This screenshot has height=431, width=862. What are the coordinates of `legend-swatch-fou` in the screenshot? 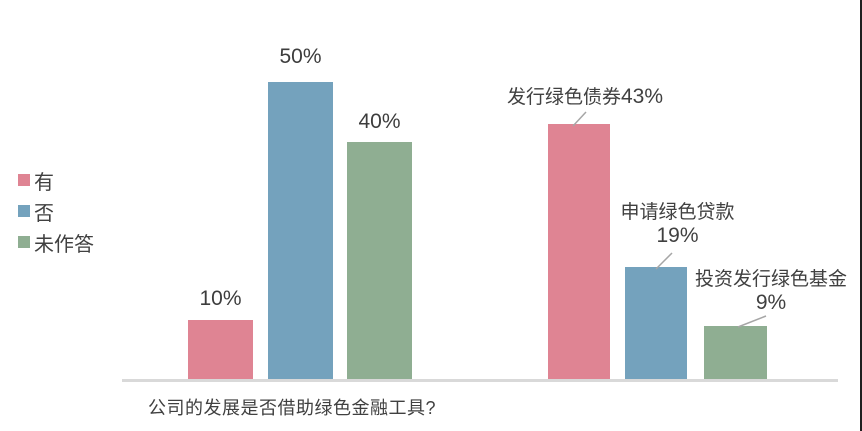 It's located at (24, 211).